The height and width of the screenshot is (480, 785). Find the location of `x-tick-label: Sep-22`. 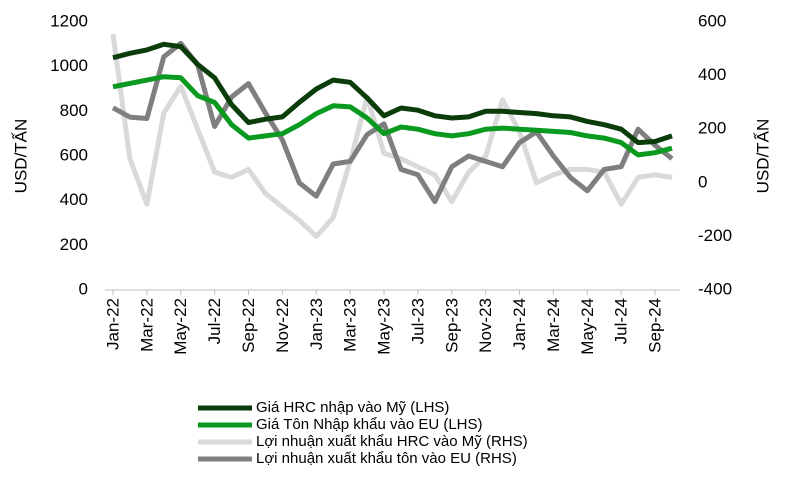

x-tick-label: Sep-22 is located at coordinates (248, 325).